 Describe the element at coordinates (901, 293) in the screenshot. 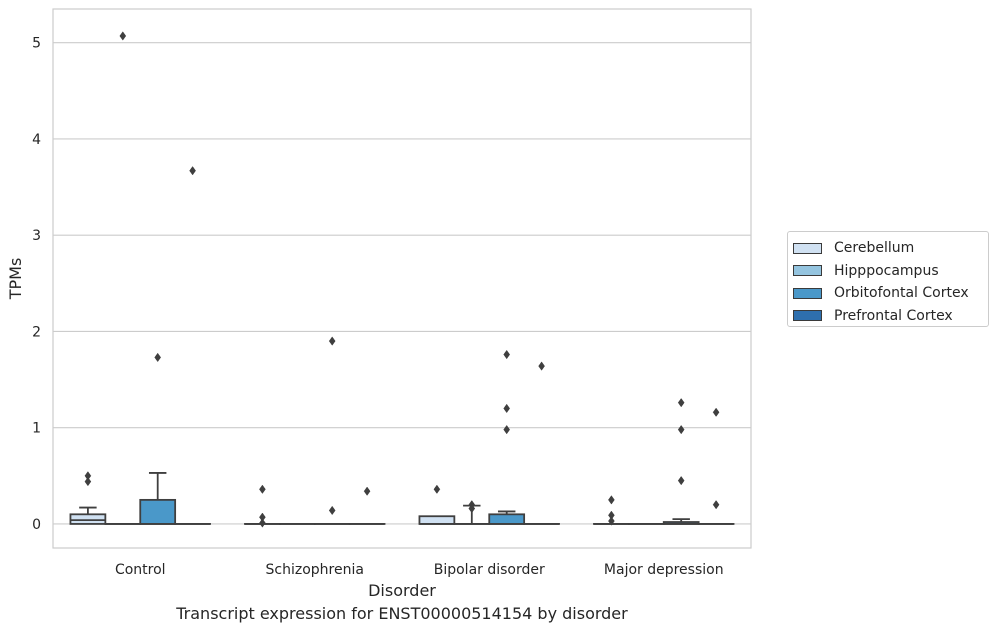

I see `legend-label: Orbitofontal Cortex` at that location.